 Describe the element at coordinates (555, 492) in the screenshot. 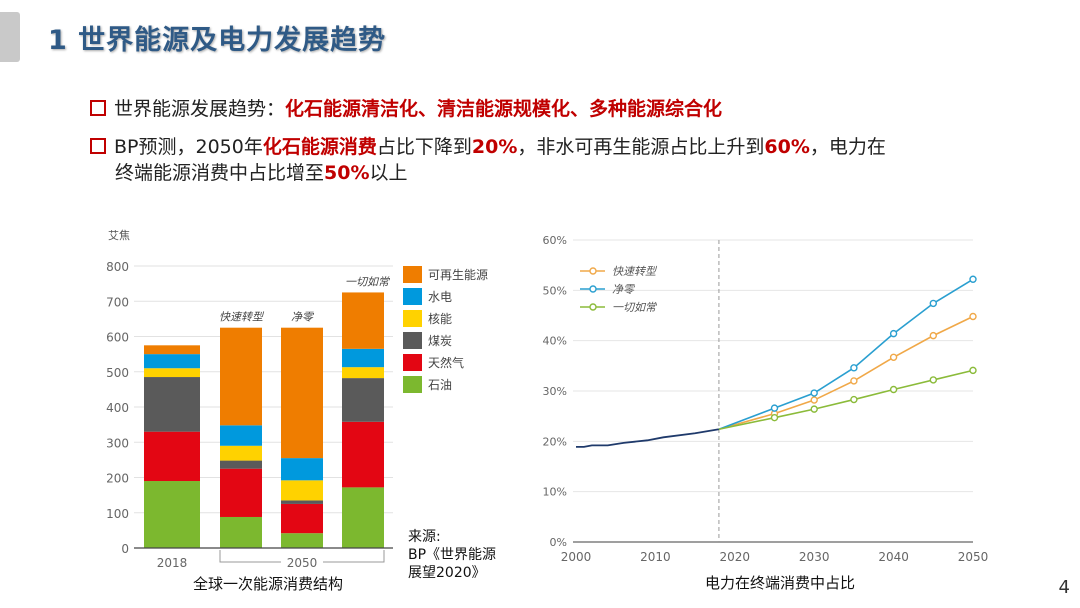

I see `y-tick-label: 10%` at that location.